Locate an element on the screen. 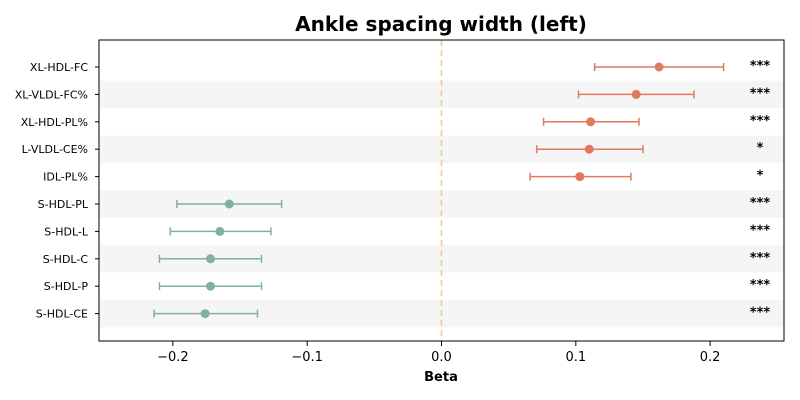 This screenshot has width=800, height=400. x-tick-label: 0.2 is located at coordinates (710, 357).